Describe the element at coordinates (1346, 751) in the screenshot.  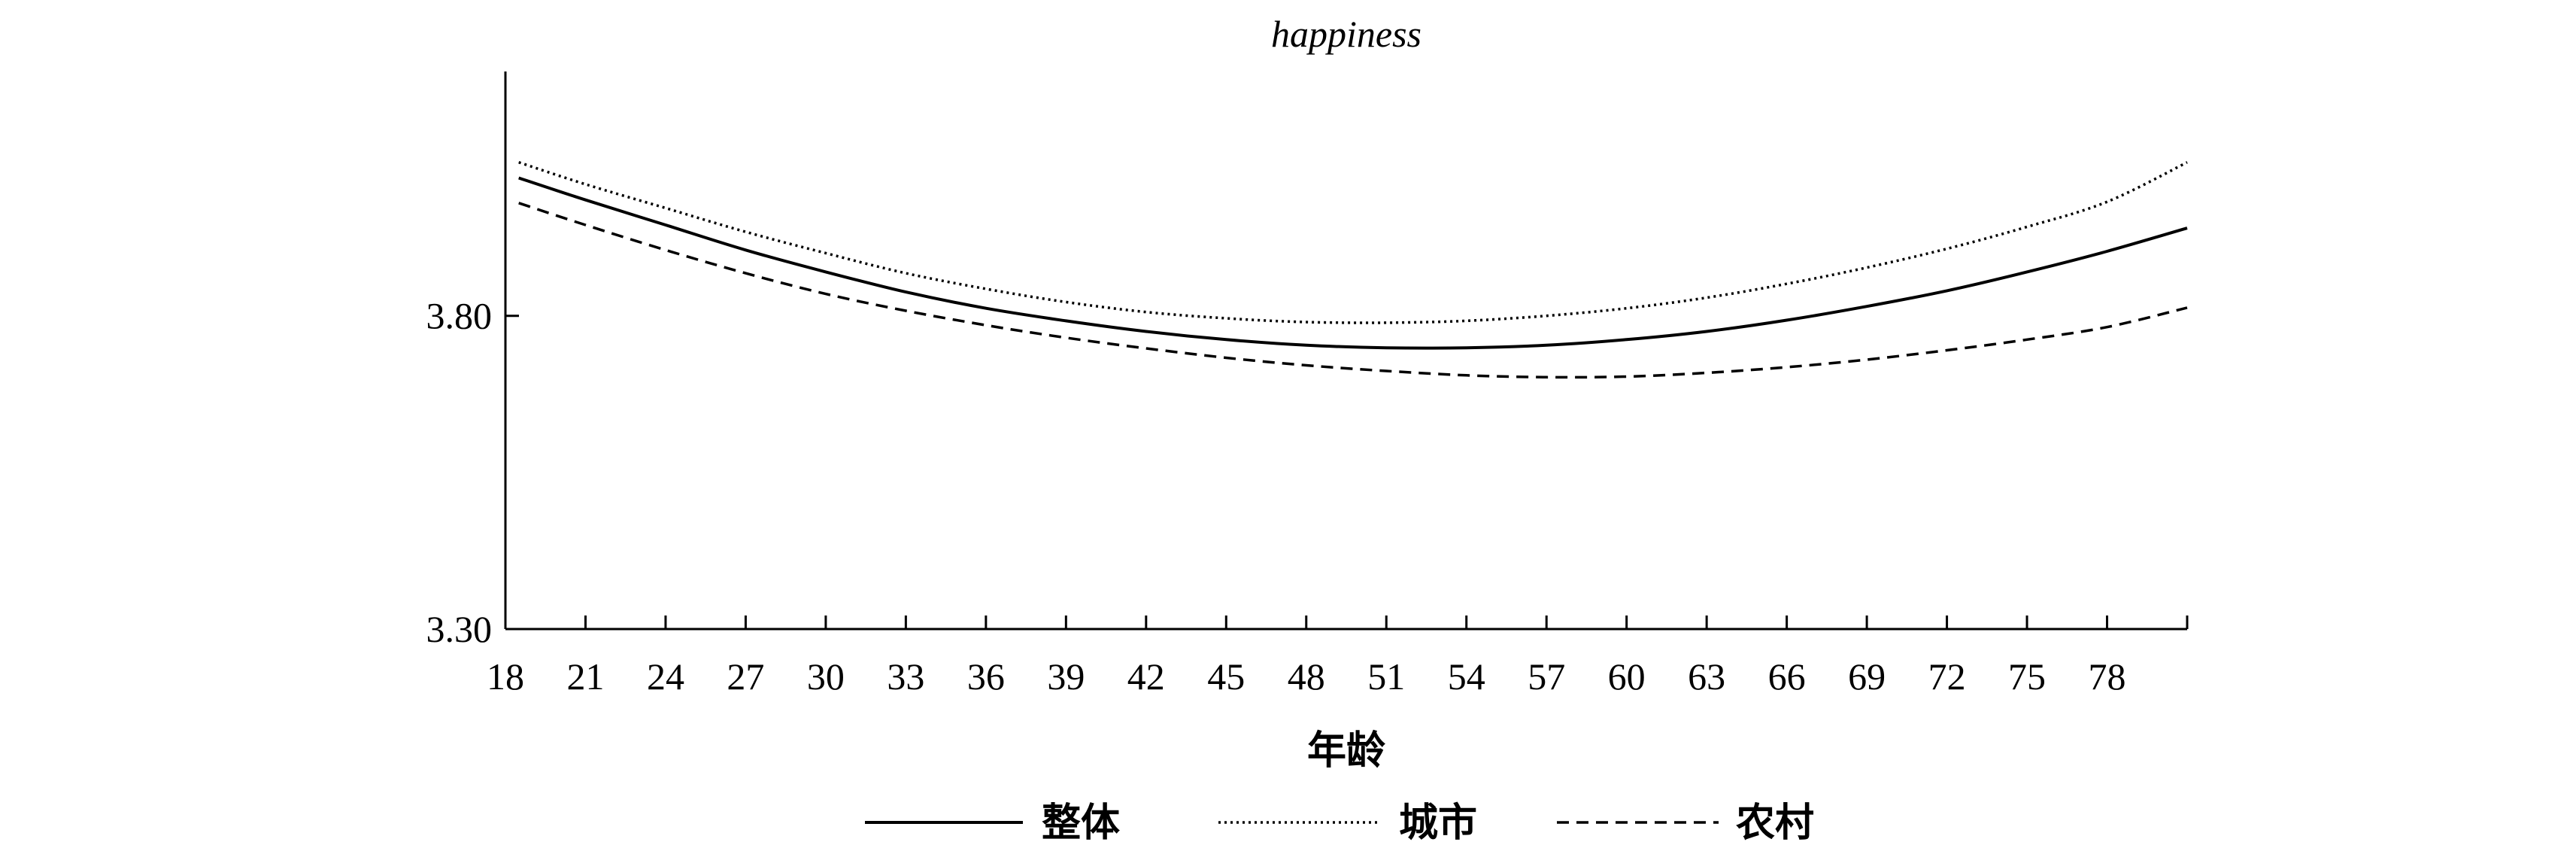
I see `x-axis-title: 年龄` at that location.